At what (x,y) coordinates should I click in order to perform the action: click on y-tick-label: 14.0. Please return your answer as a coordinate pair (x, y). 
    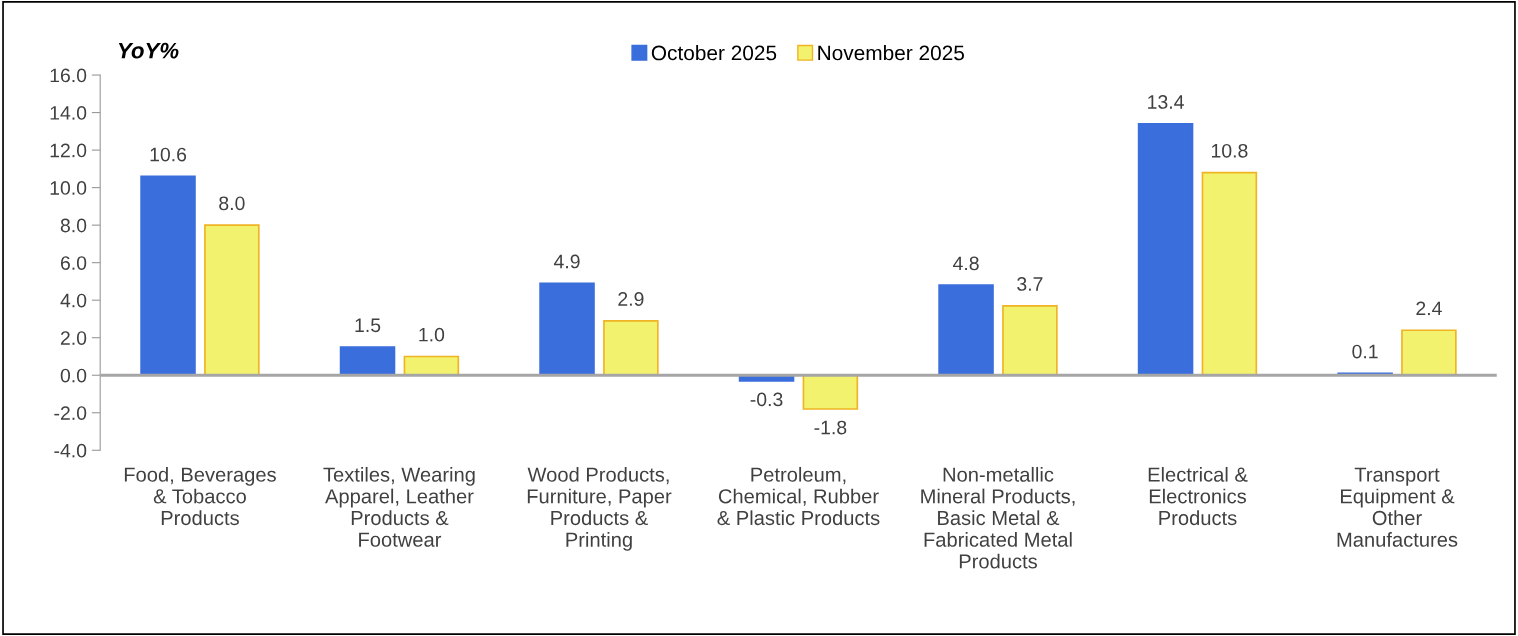
    Looking at the image, I should click on (68, 113).